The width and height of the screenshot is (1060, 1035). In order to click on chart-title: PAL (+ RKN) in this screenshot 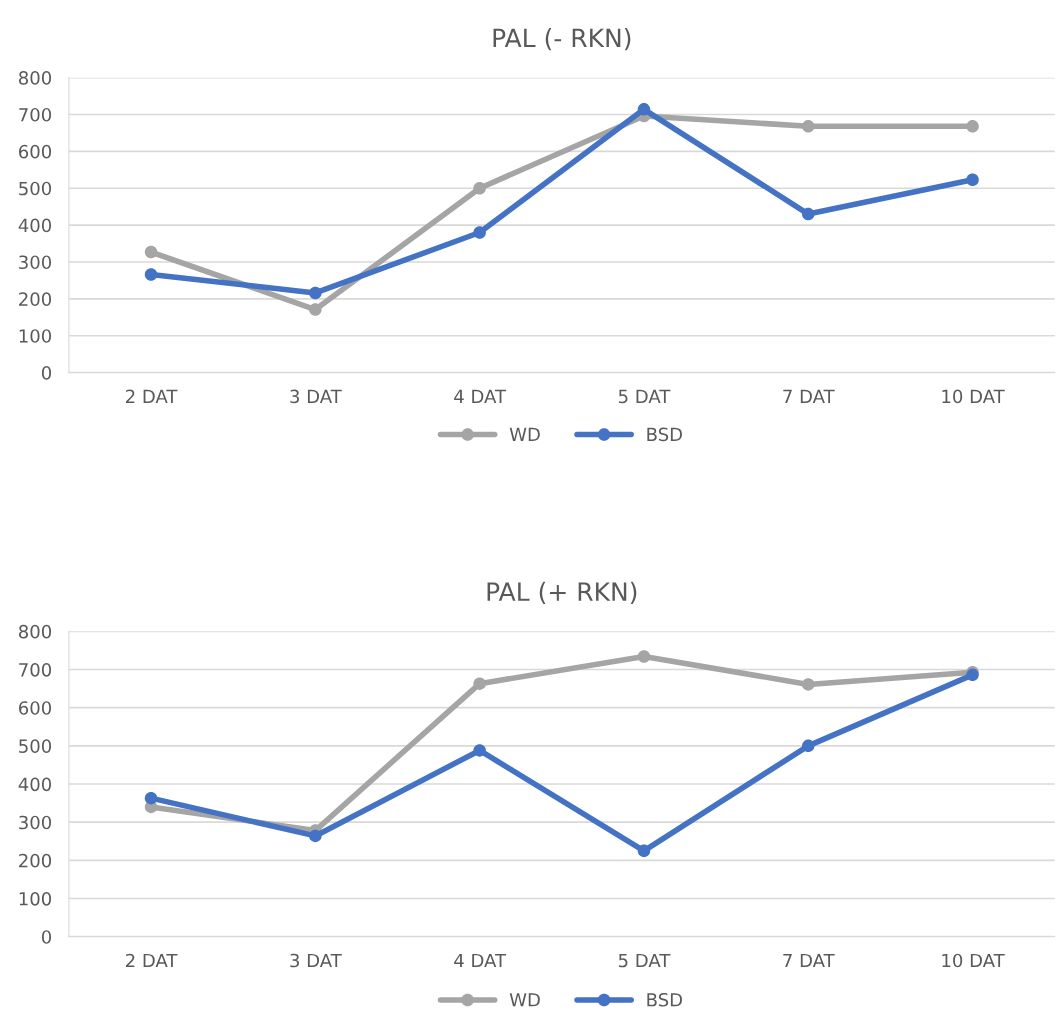, I will do `click(562, 593)`.